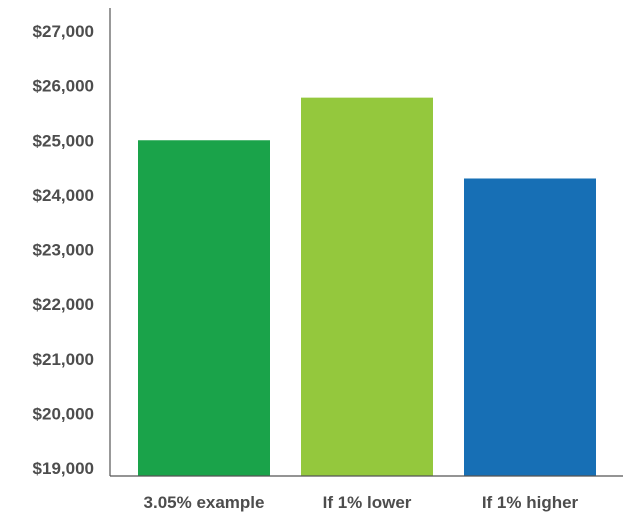  What do you see at coordinates (63, 31) in the screenshot?
I see `y-tick-label: $27,000` at bounding box center [63, 31].